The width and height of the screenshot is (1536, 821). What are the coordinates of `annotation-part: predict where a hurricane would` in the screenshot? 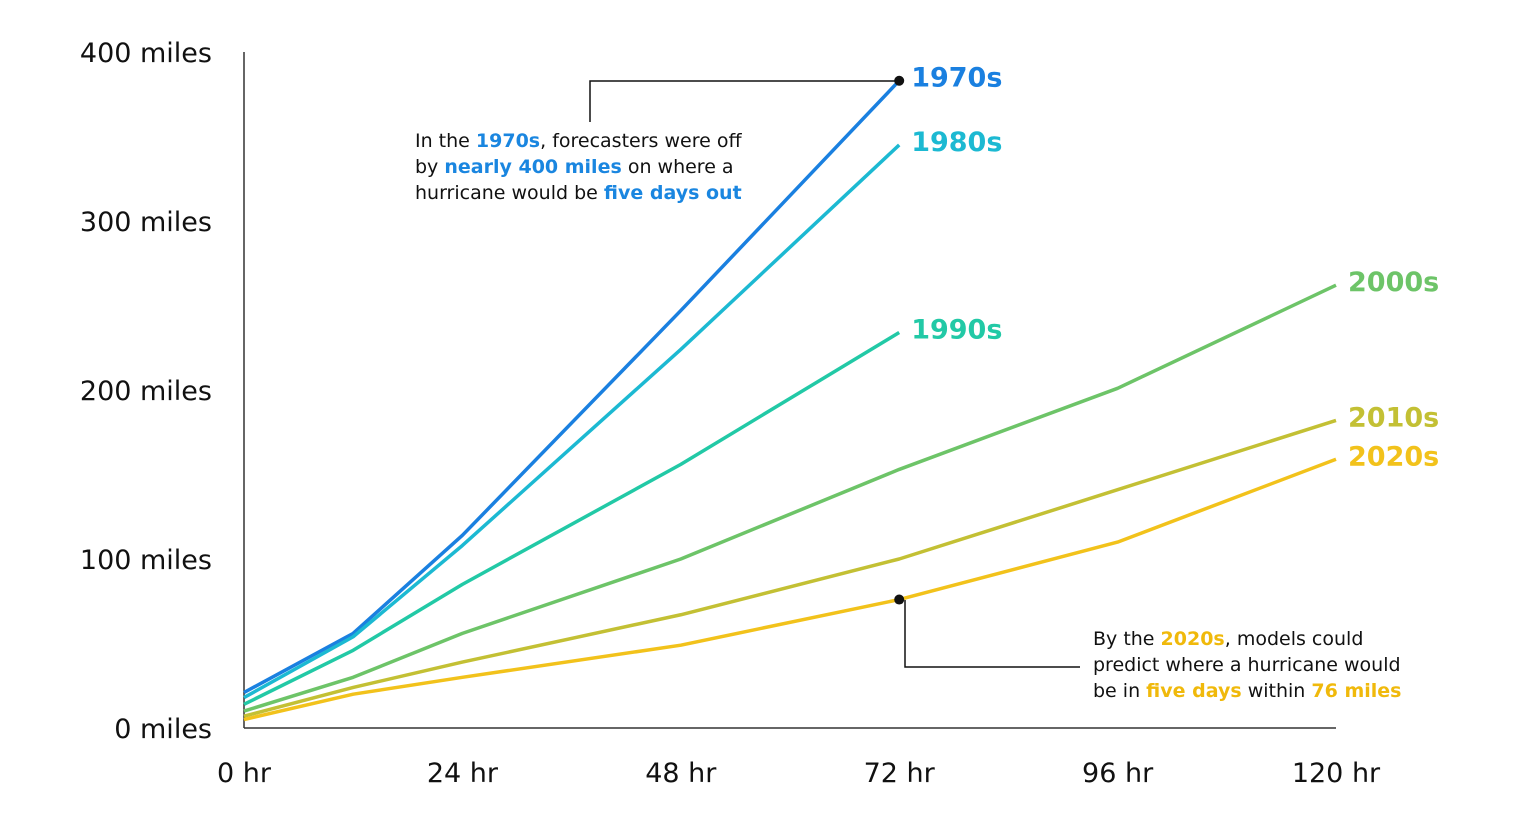 It's located at (1247, 665).